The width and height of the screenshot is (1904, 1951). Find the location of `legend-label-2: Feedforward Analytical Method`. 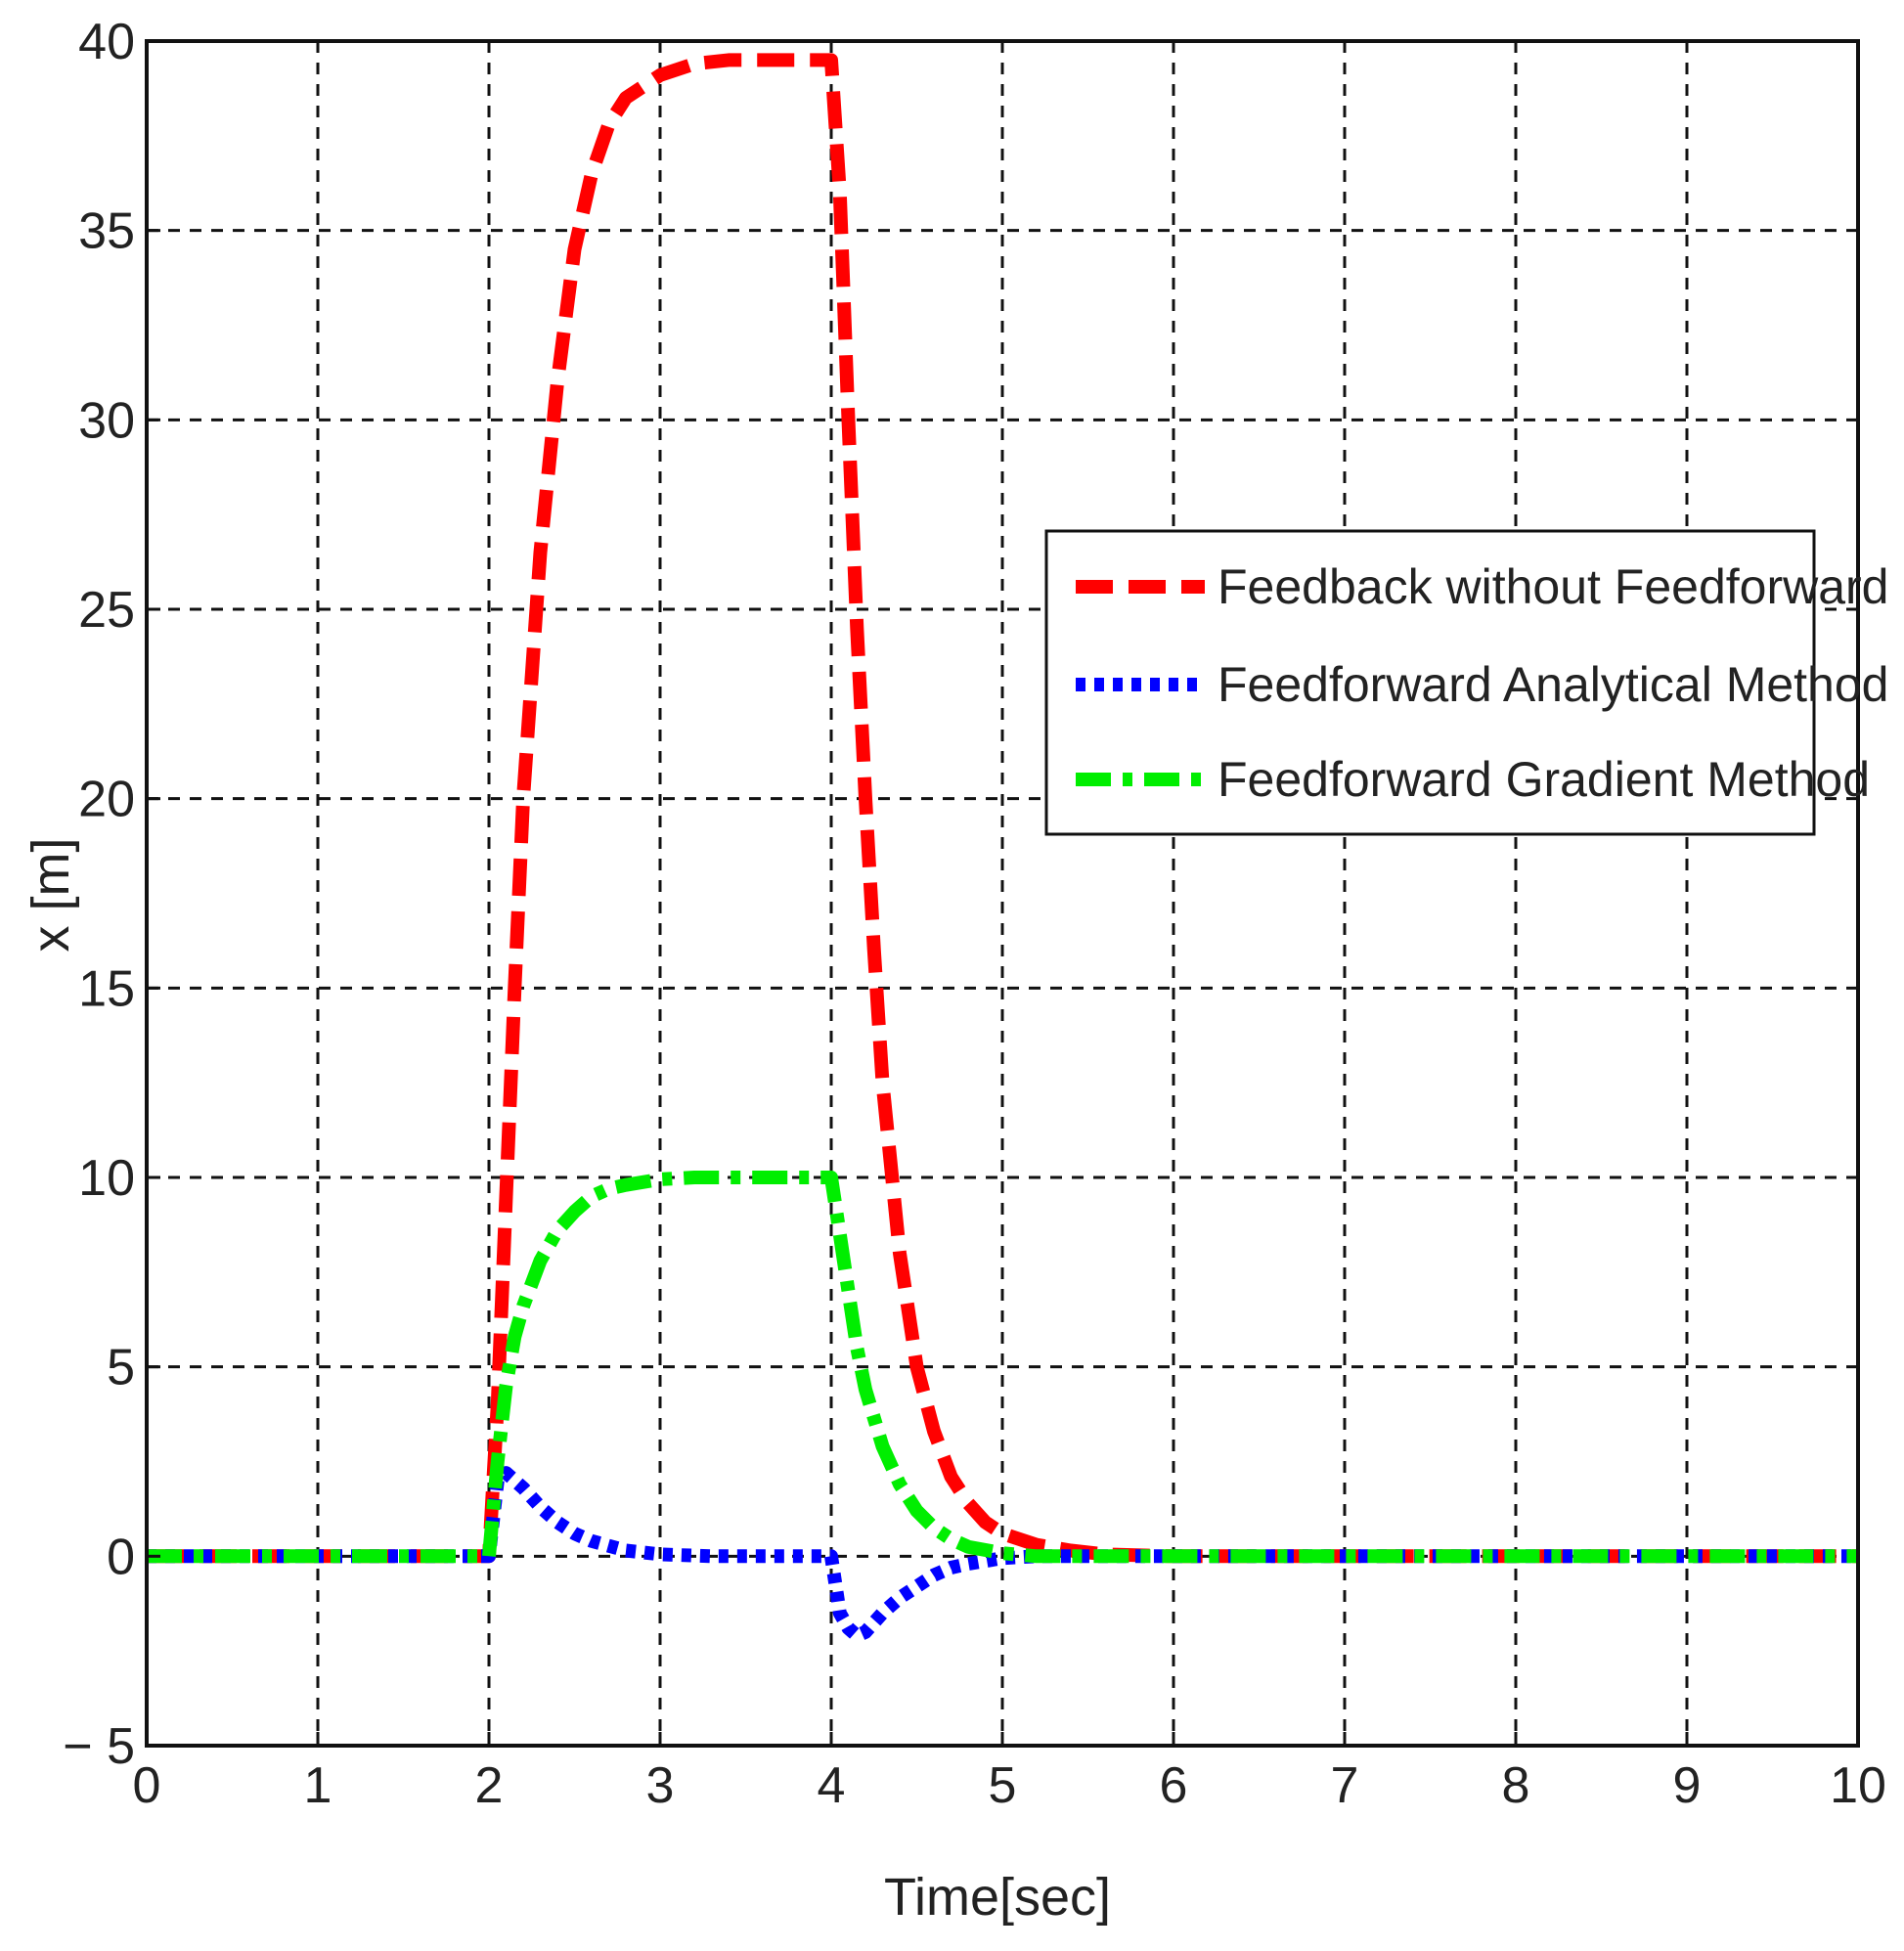

legend-label-2: Feedforward Analytical Method is located at coordinates (1553, 684).